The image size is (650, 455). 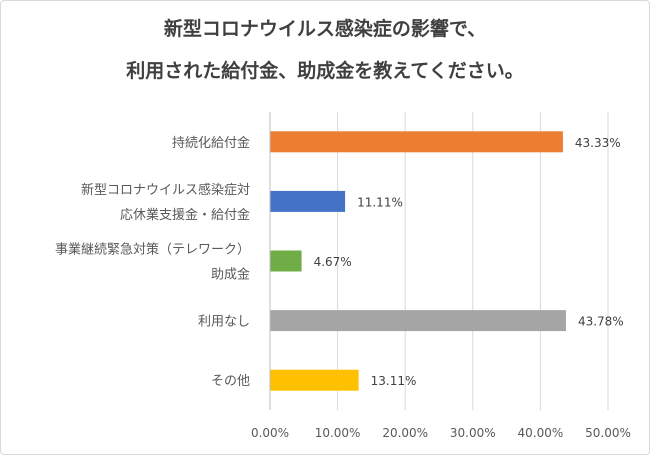 I want to click on category-label: 事業継続緊急対策（テレワーク）, so click(x=152, y=250).